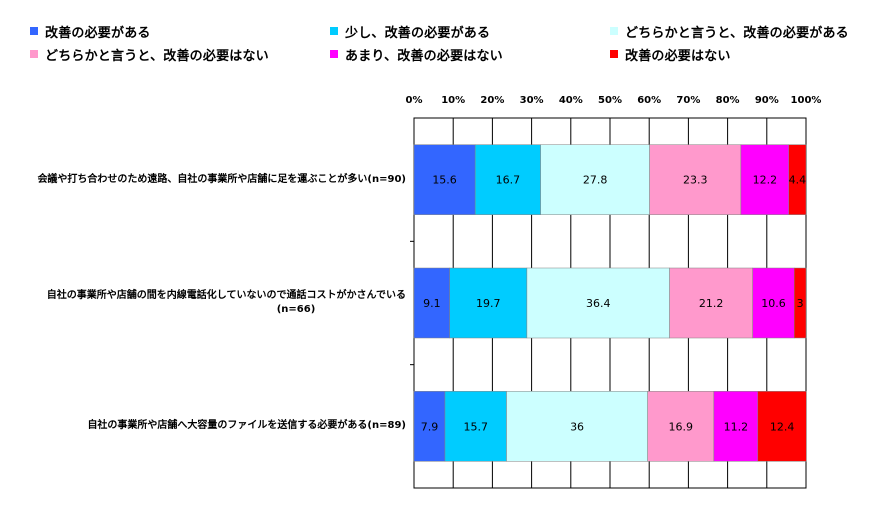 This screenshot has width=875, height=510. I want to click on x-tick-label: 80%, so click(728, 100).